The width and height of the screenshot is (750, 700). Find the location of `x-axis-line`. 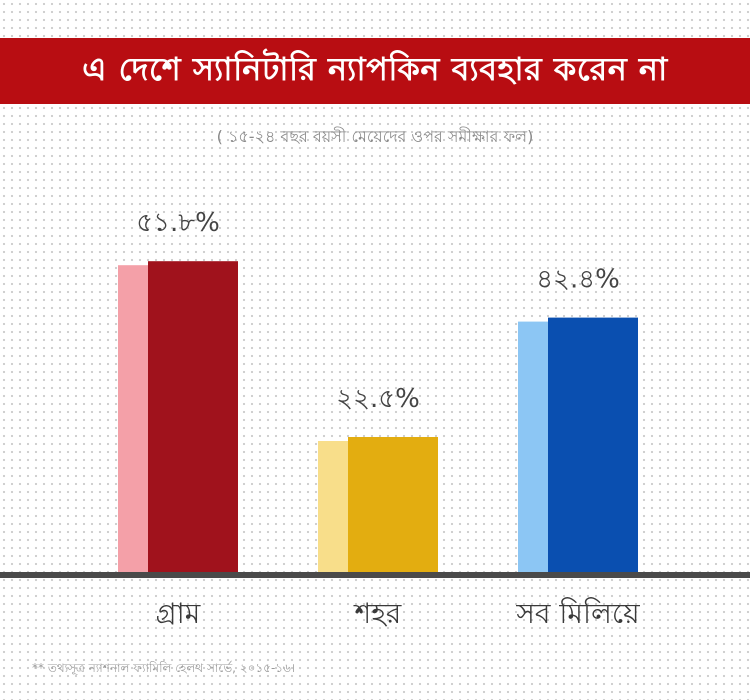

x-axis-line is located at coordinates (375, 575).